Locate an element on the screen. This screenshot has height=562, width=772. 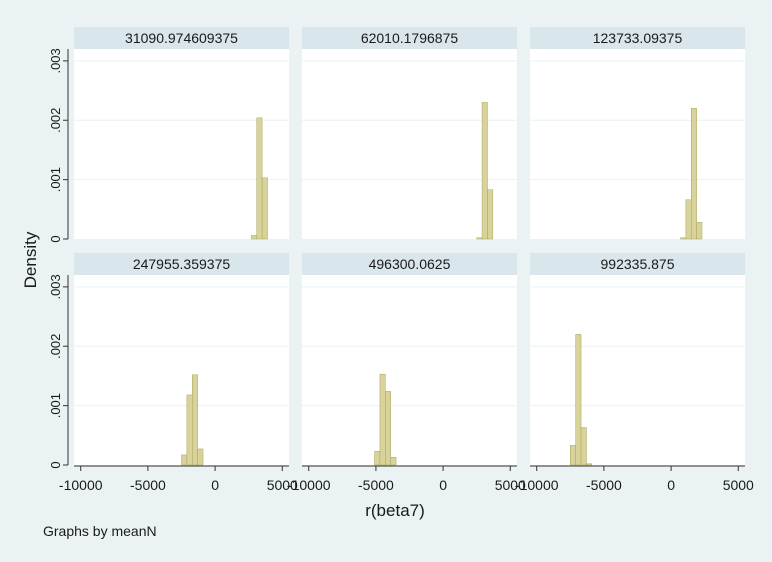
panel-title: 31090.974609375 is located at coordinates (181, 38).